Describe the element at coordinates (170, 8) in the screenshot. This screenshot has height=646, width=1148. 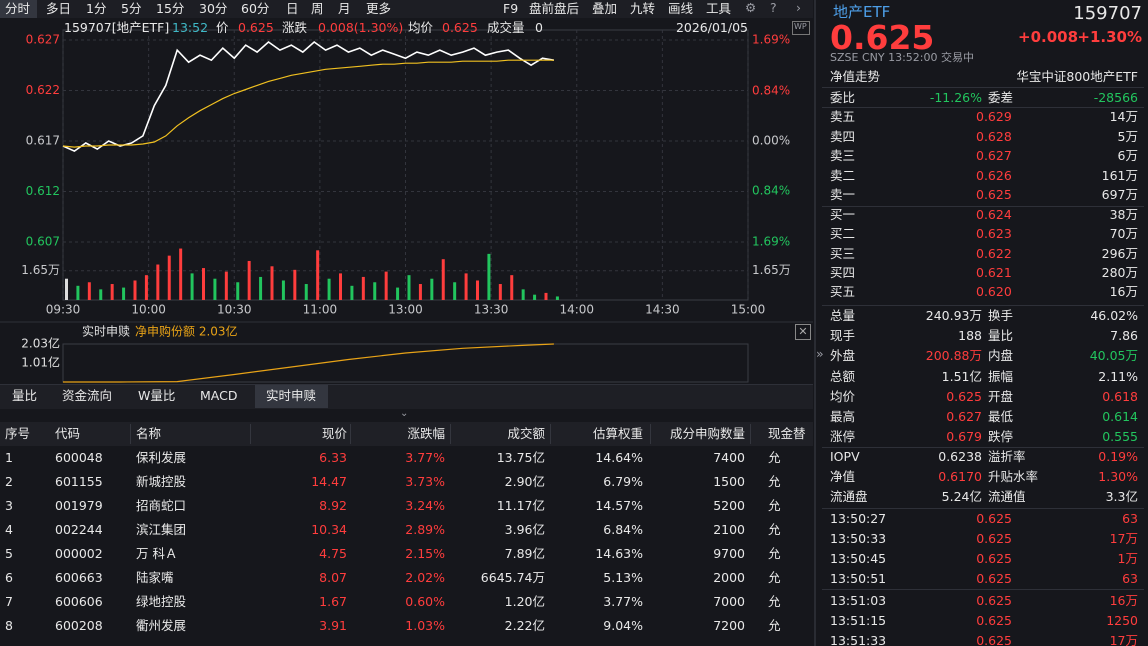
I see `period-tab: 15分` at that location.